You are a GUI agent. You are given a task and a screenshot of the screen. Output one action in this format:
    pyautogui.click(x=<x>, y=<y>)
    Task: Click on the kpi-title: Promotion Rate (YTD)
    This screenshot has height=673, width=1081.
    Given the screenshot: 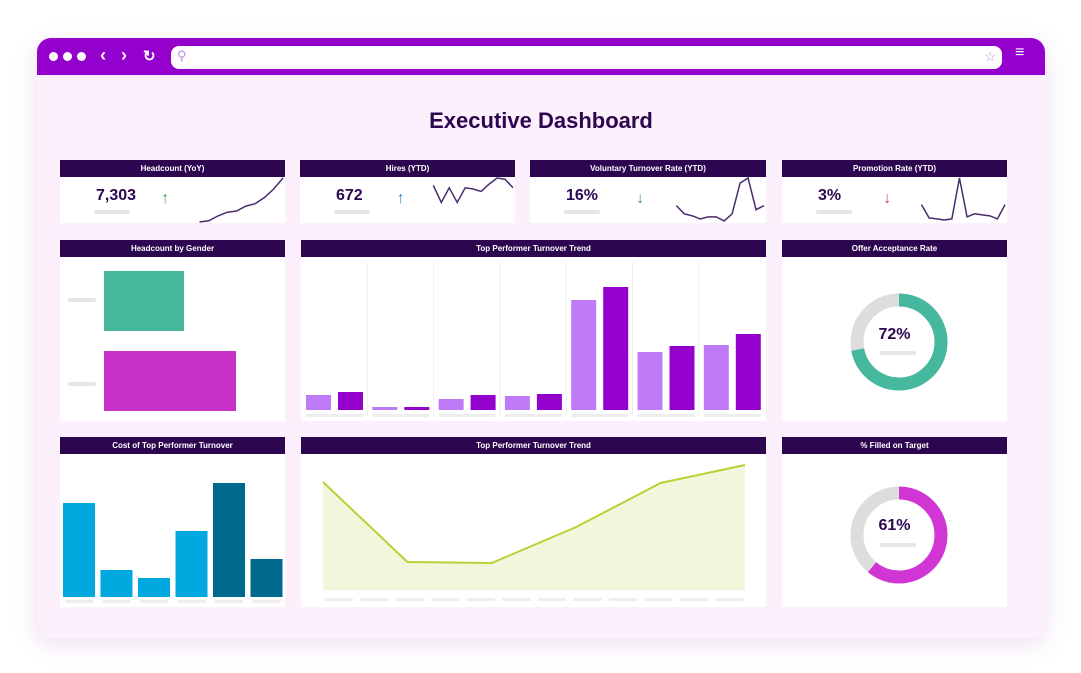 What is the action you would take?
    pyautogui.click(x=894, y=168)
    